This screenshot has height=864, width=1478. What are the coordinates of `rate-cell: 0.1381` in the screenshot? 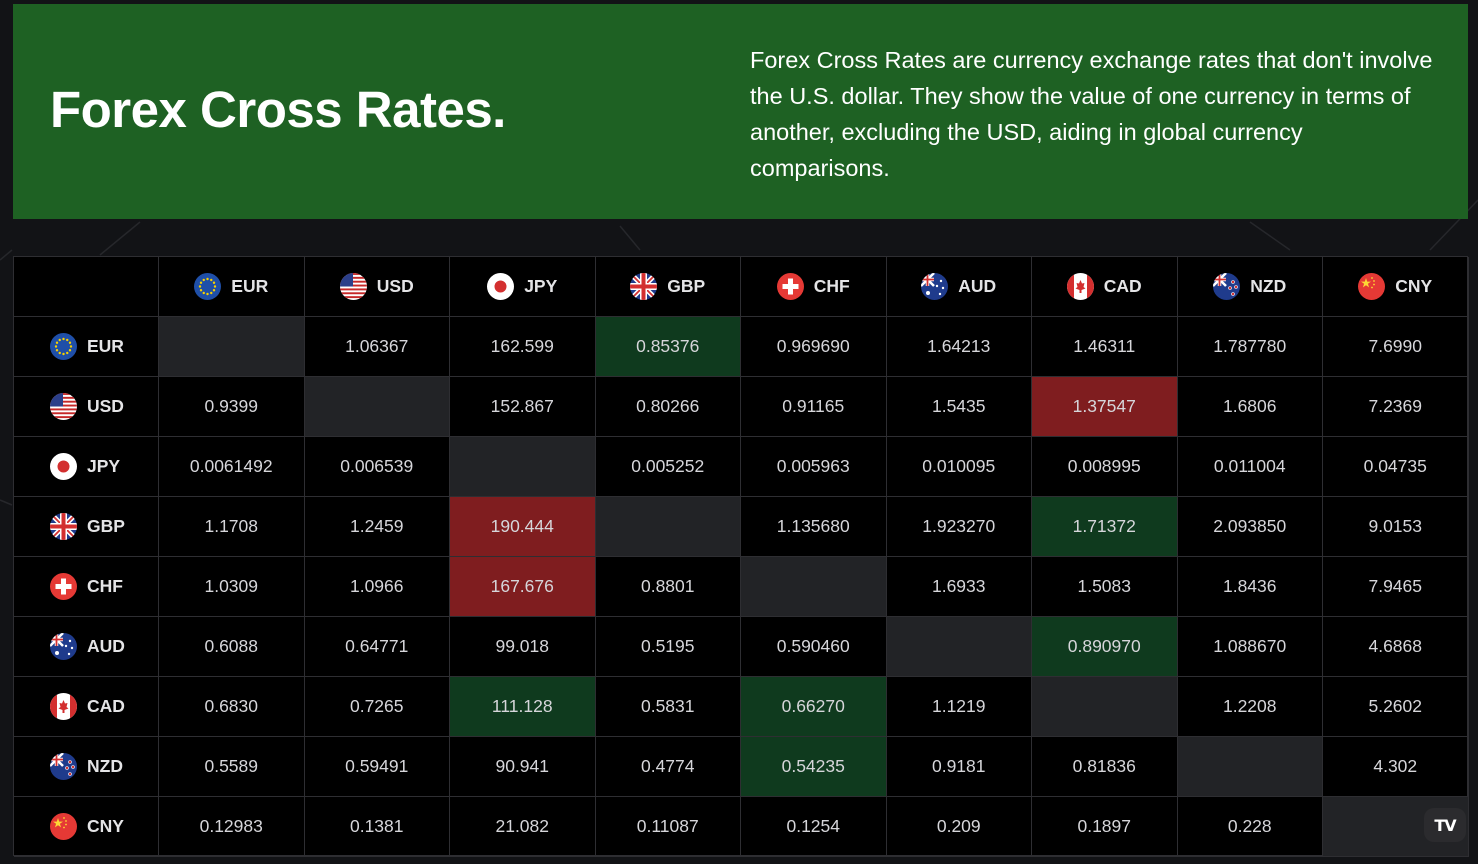 It's located at (377, 827).